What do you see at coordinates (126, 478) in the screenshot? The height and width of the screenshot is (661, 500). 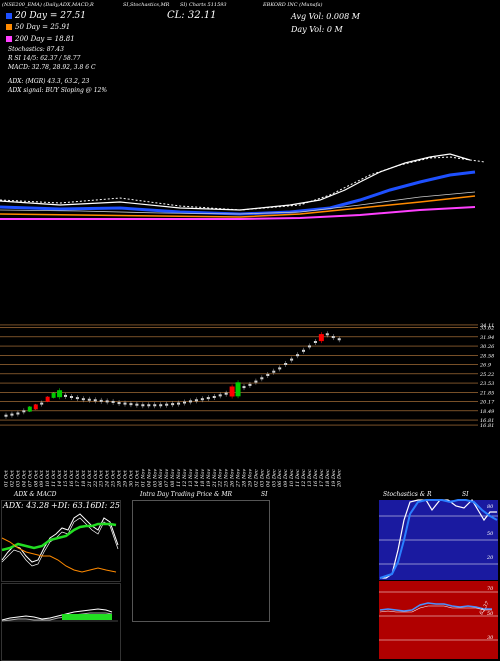 I see `date-axis-label: 29 Oct` at bounding box center [126, 478].